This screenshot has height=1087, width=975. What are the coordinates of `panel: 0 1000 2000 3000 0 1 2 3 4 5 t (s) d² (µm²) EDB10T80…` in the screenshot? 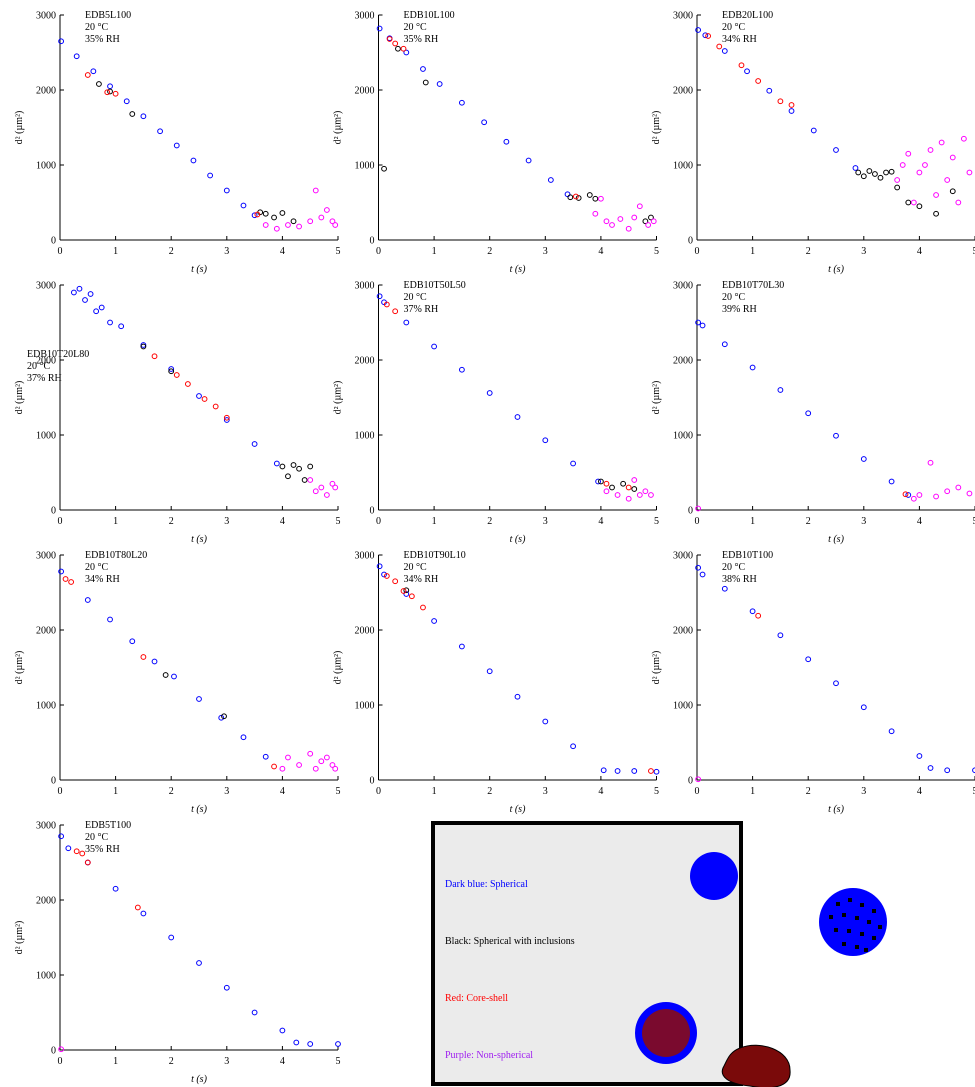 It's located at (177, 682).